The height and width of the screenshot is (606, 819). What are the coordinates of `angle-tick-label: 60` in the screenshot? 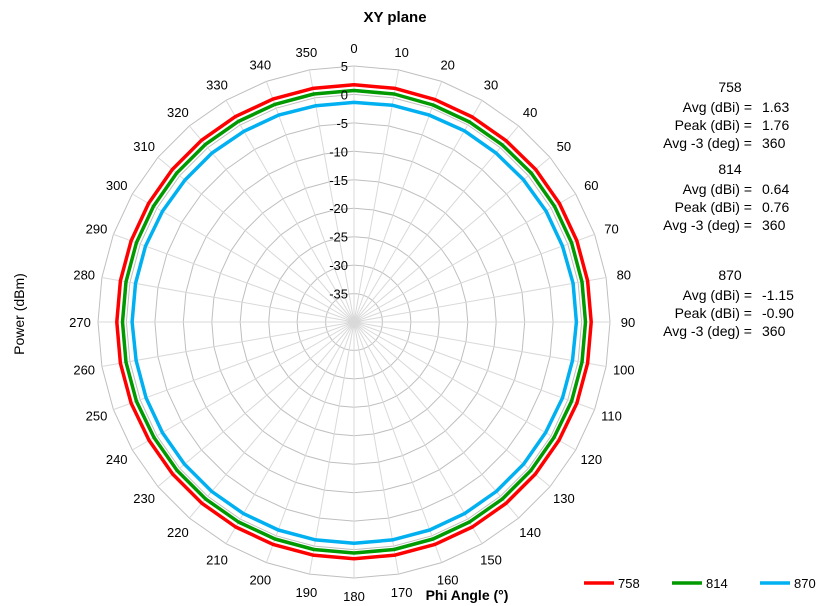 It's located at (591, 185).